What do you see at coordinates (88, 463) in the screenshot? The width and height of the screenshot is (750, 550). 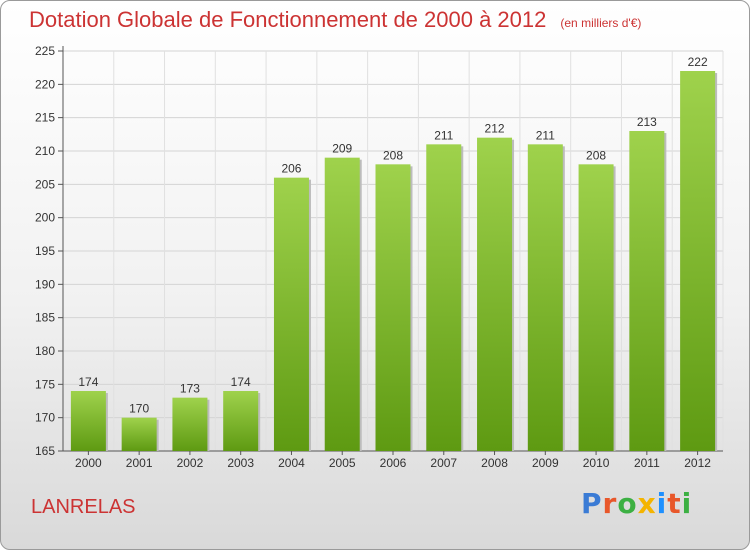 I see `x-tick-label-2000: 2000` at bounding box center [88, 463].